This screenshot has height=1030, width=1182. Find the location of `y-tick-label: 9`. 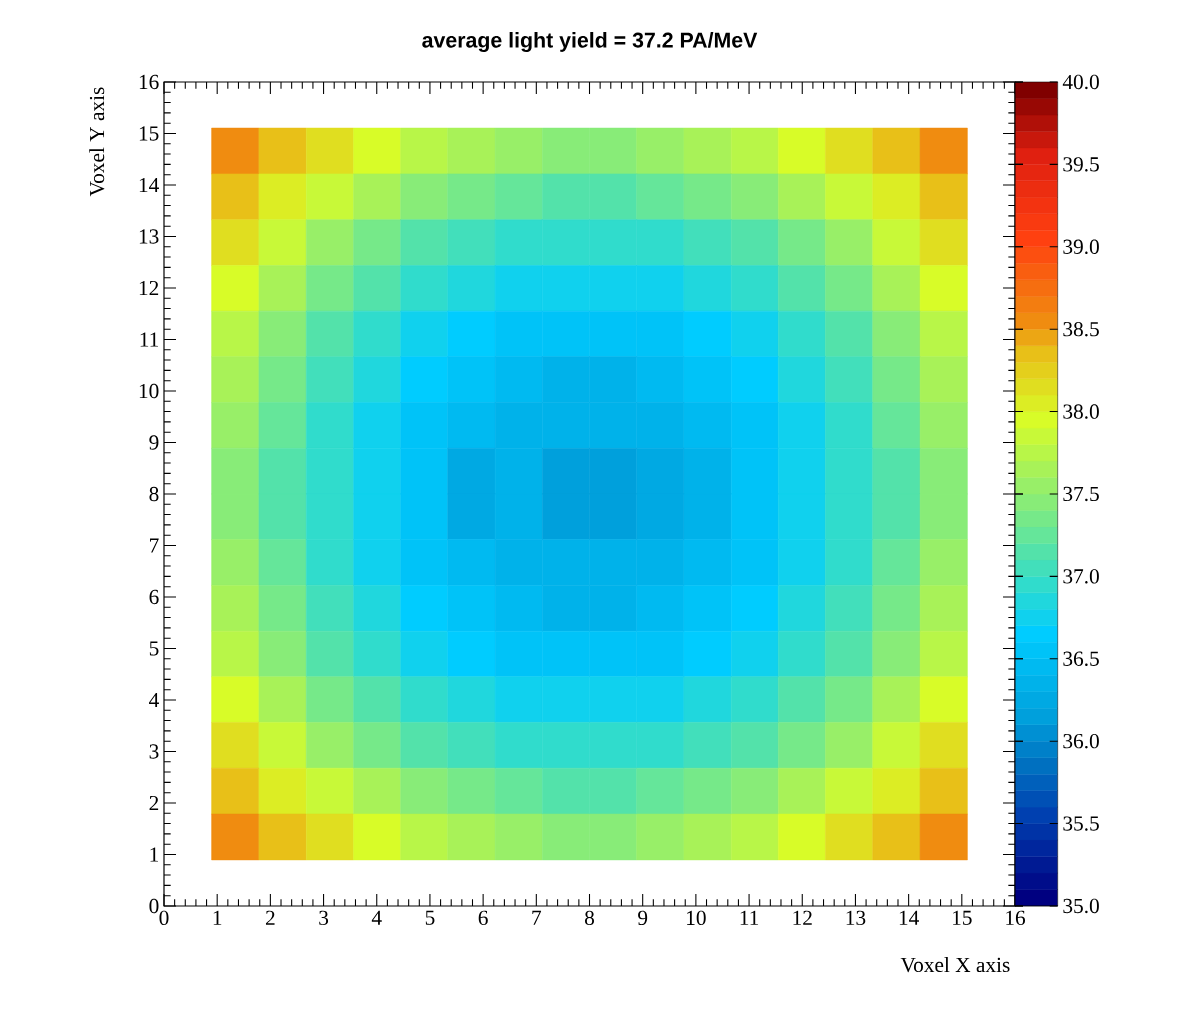

y-tick-label: 9 is located at coordinates (154, 442).